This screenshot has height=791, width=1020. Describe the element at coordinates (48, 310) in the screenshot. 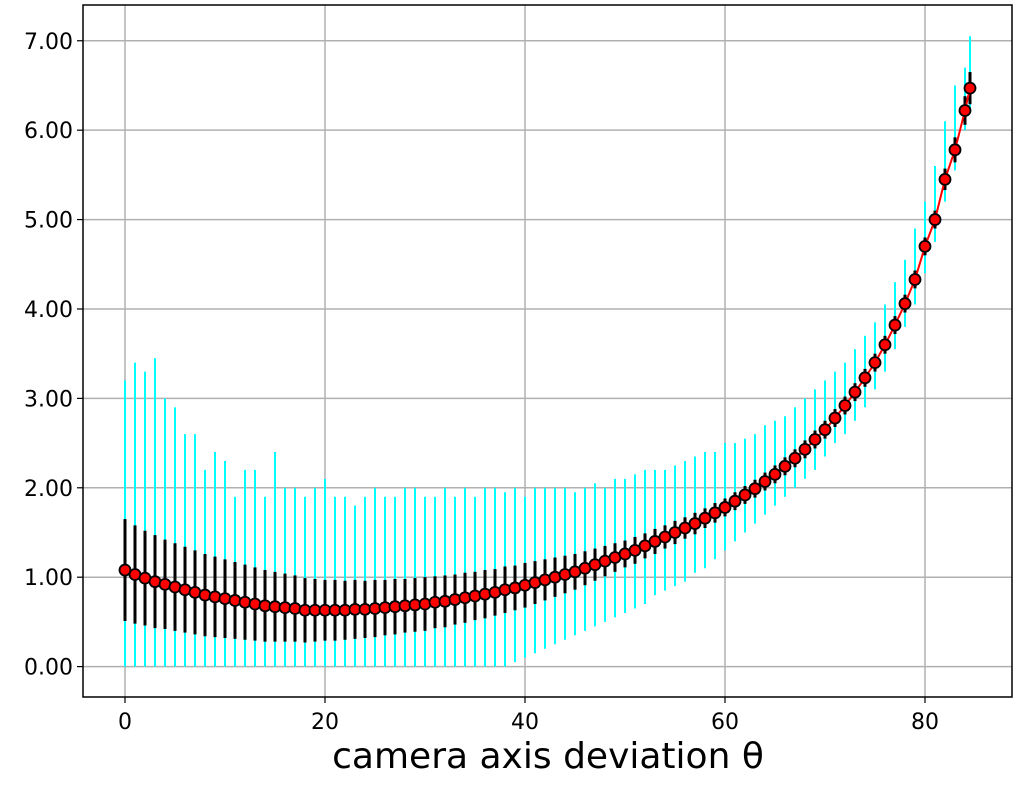

I see `y-tick-label: 4.00` at that location.